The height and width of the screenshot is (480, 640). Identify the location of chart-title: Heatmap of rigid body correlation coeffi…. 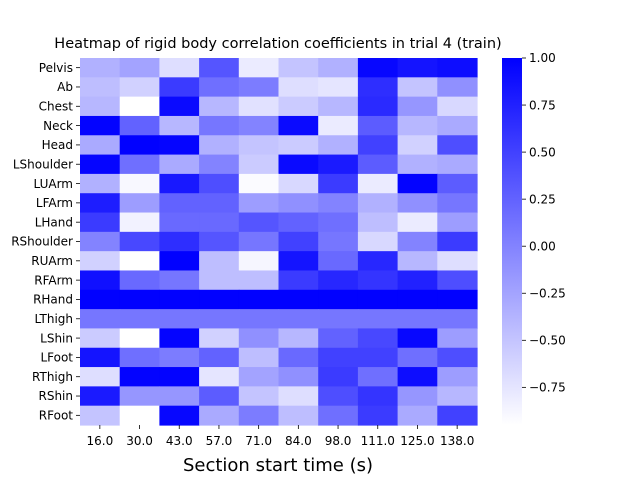
(277, 44).